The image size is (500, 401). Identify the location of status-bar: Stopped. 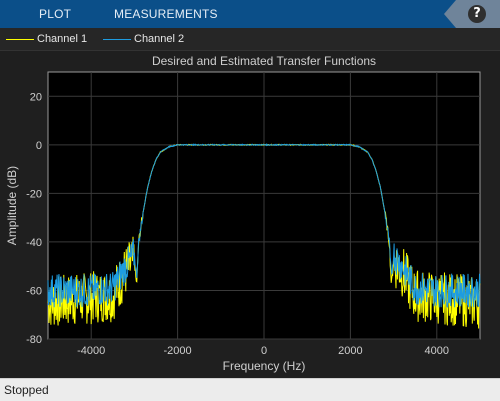
(250, 389).